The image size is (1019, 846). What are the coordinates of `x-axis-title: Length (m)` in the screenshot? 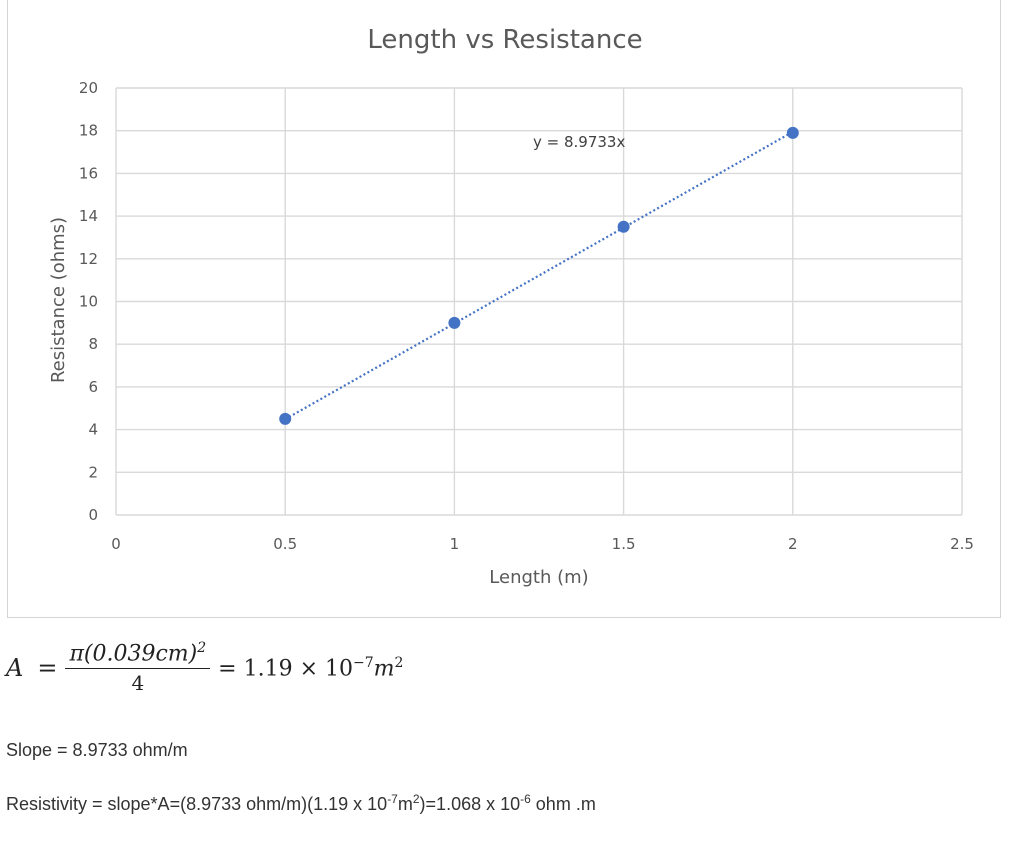 It's located at (538, 577).